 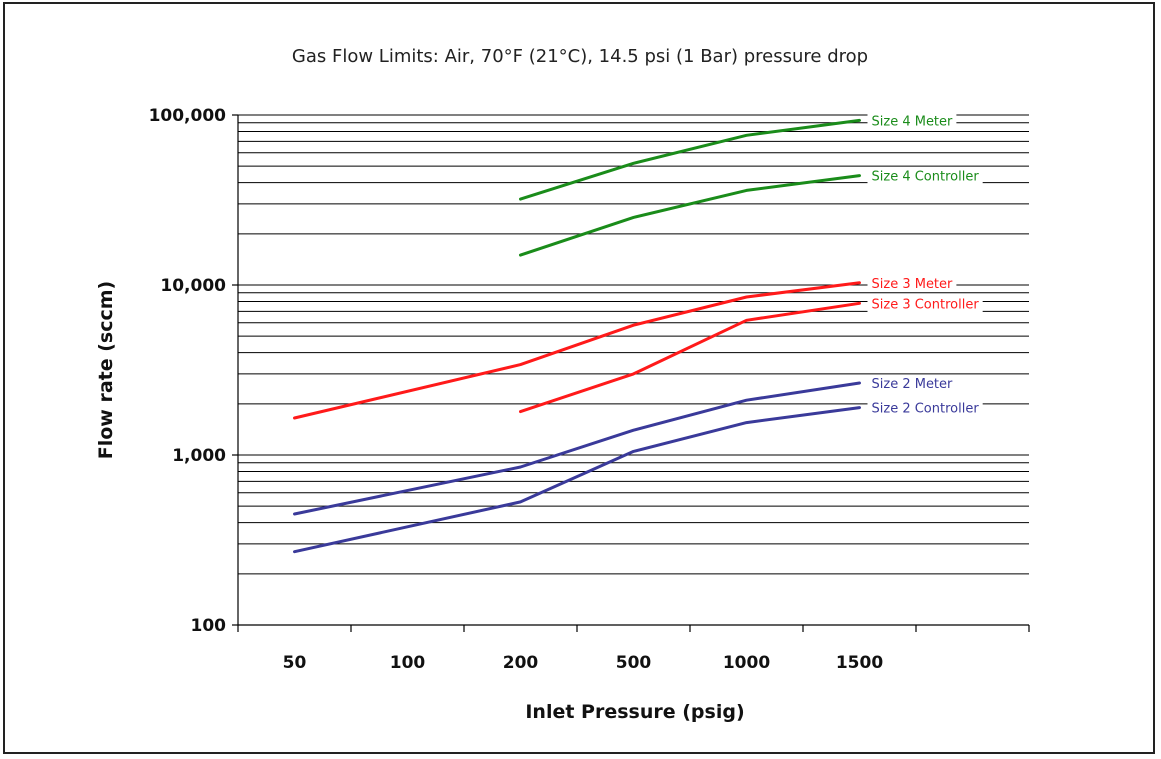 I want to click on x-tick-label: 200, so click(x=521, y=663).